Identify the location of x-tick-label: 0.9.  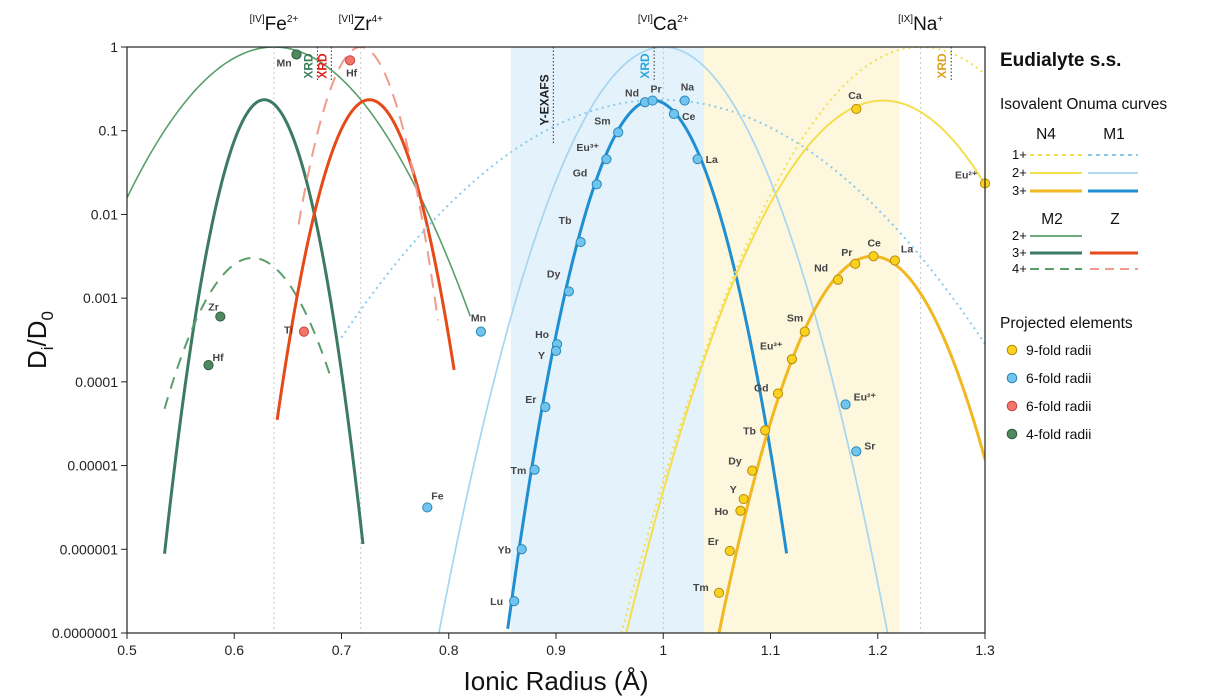
(556, 650).